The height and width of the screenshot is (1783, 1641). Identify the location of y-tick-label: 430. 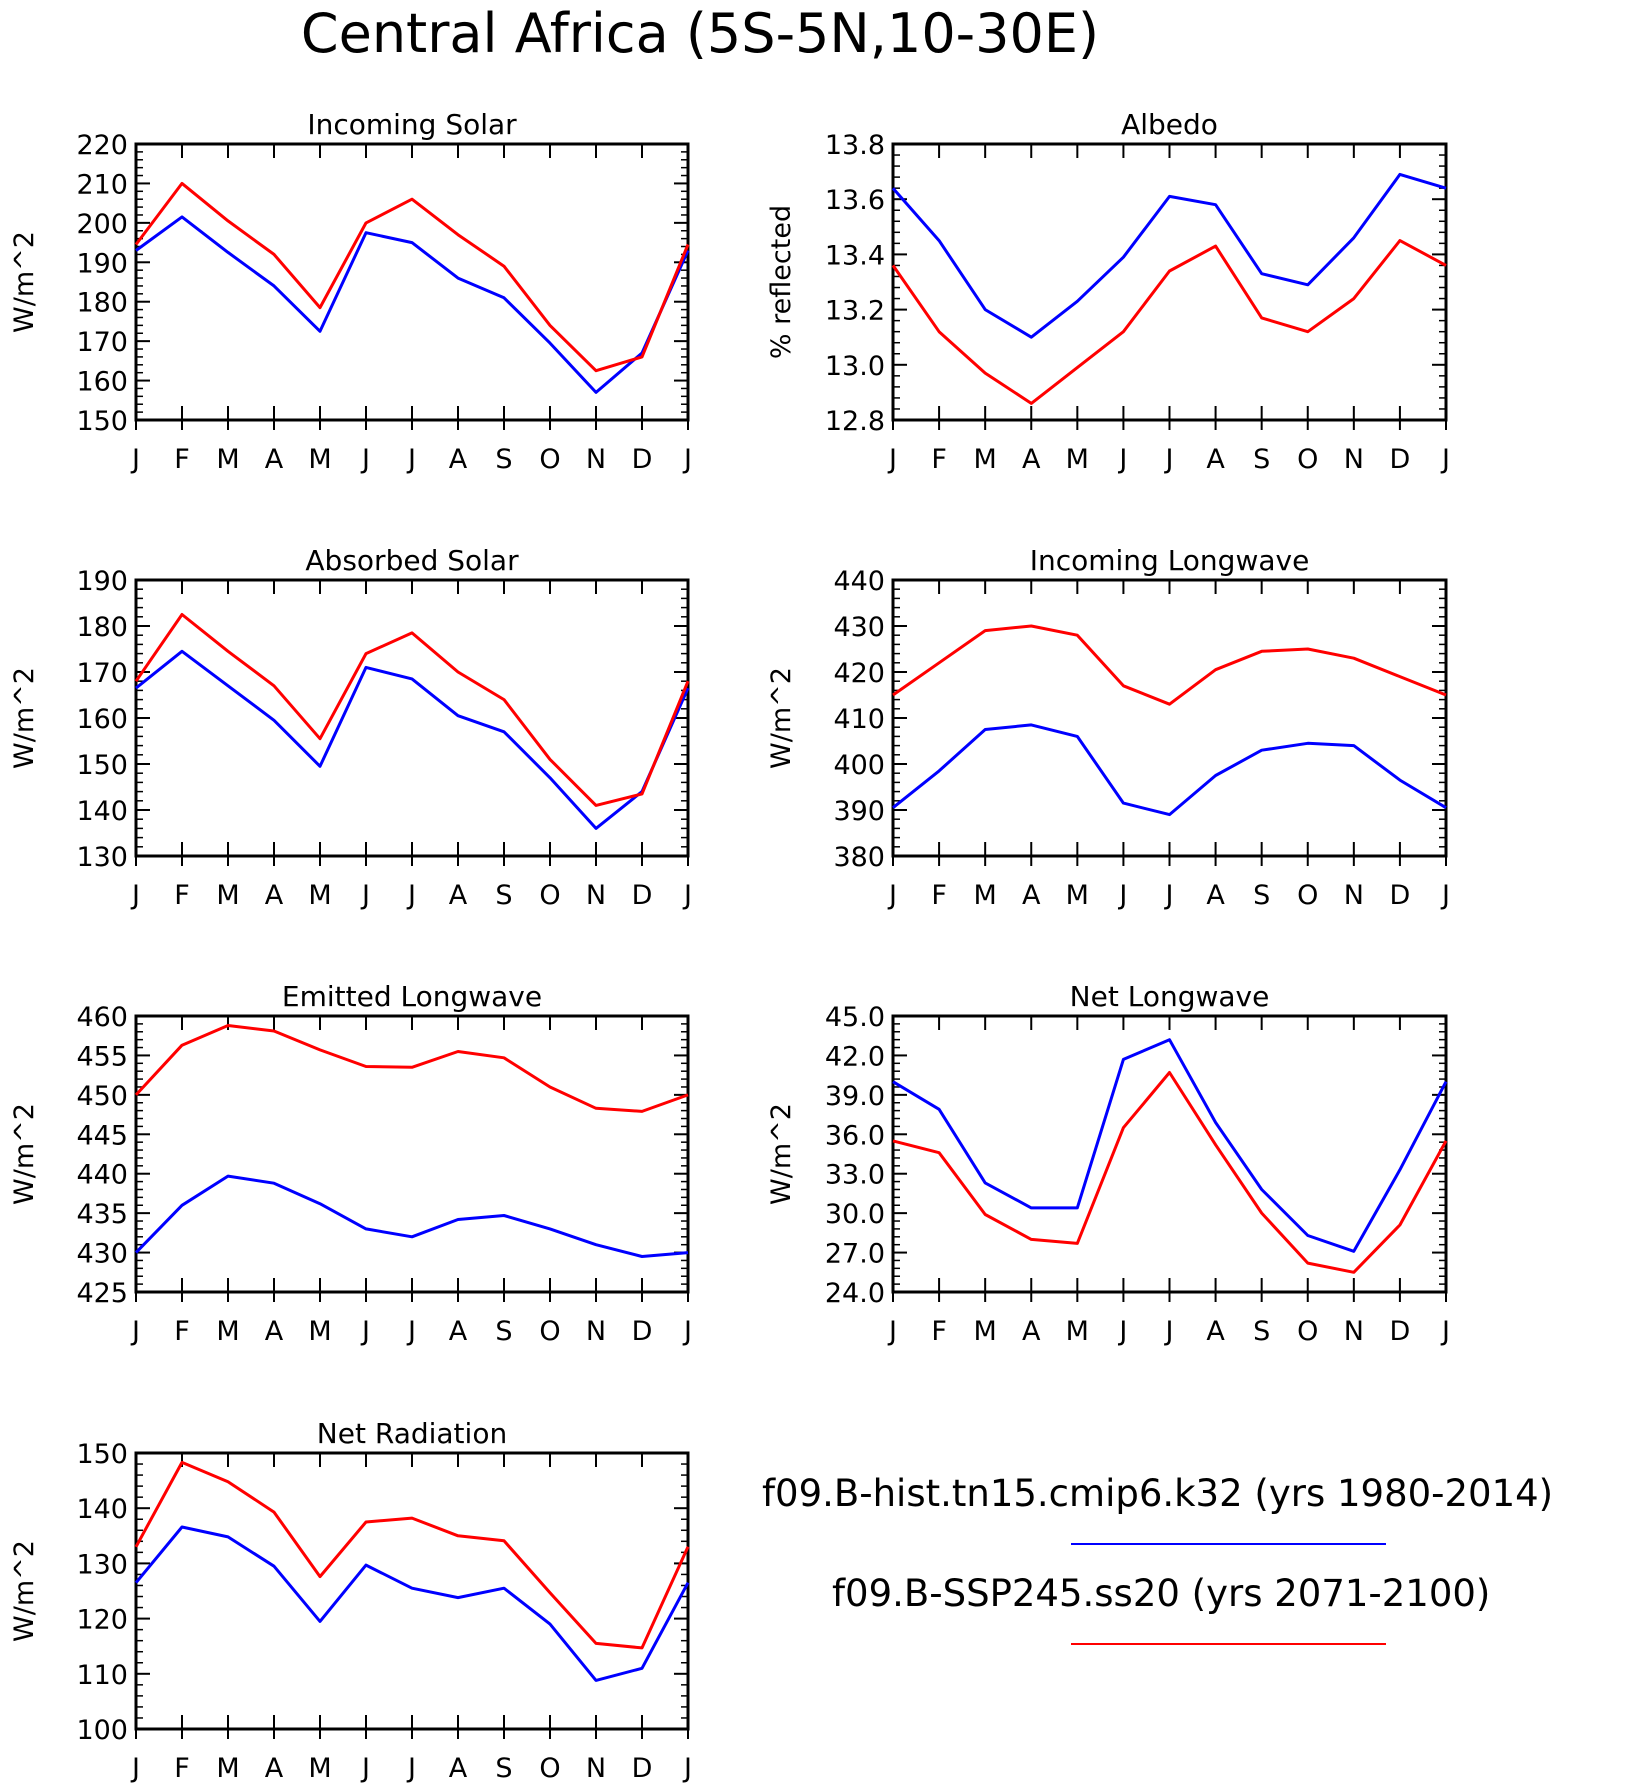
(859, 627).